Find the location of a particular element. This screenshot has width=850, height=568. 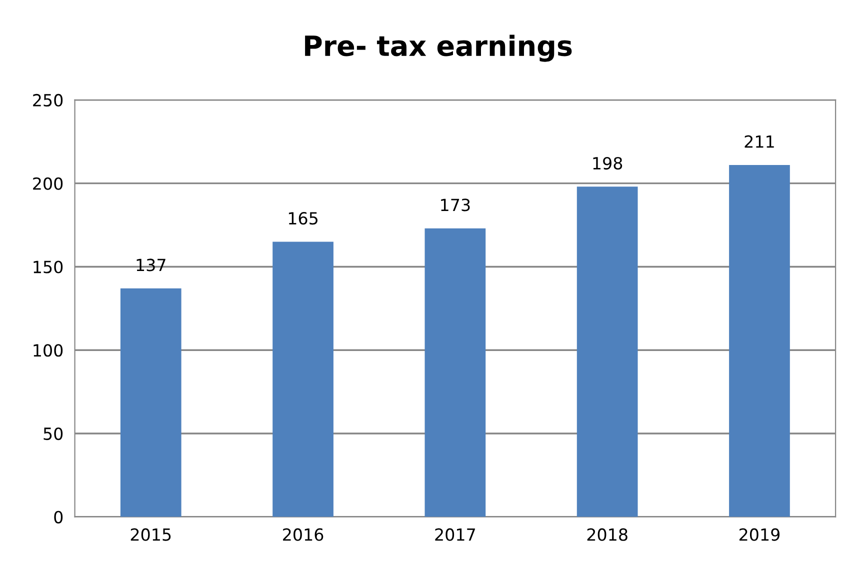

x-tick-label: 2016 is located at coordinates (303, 534).